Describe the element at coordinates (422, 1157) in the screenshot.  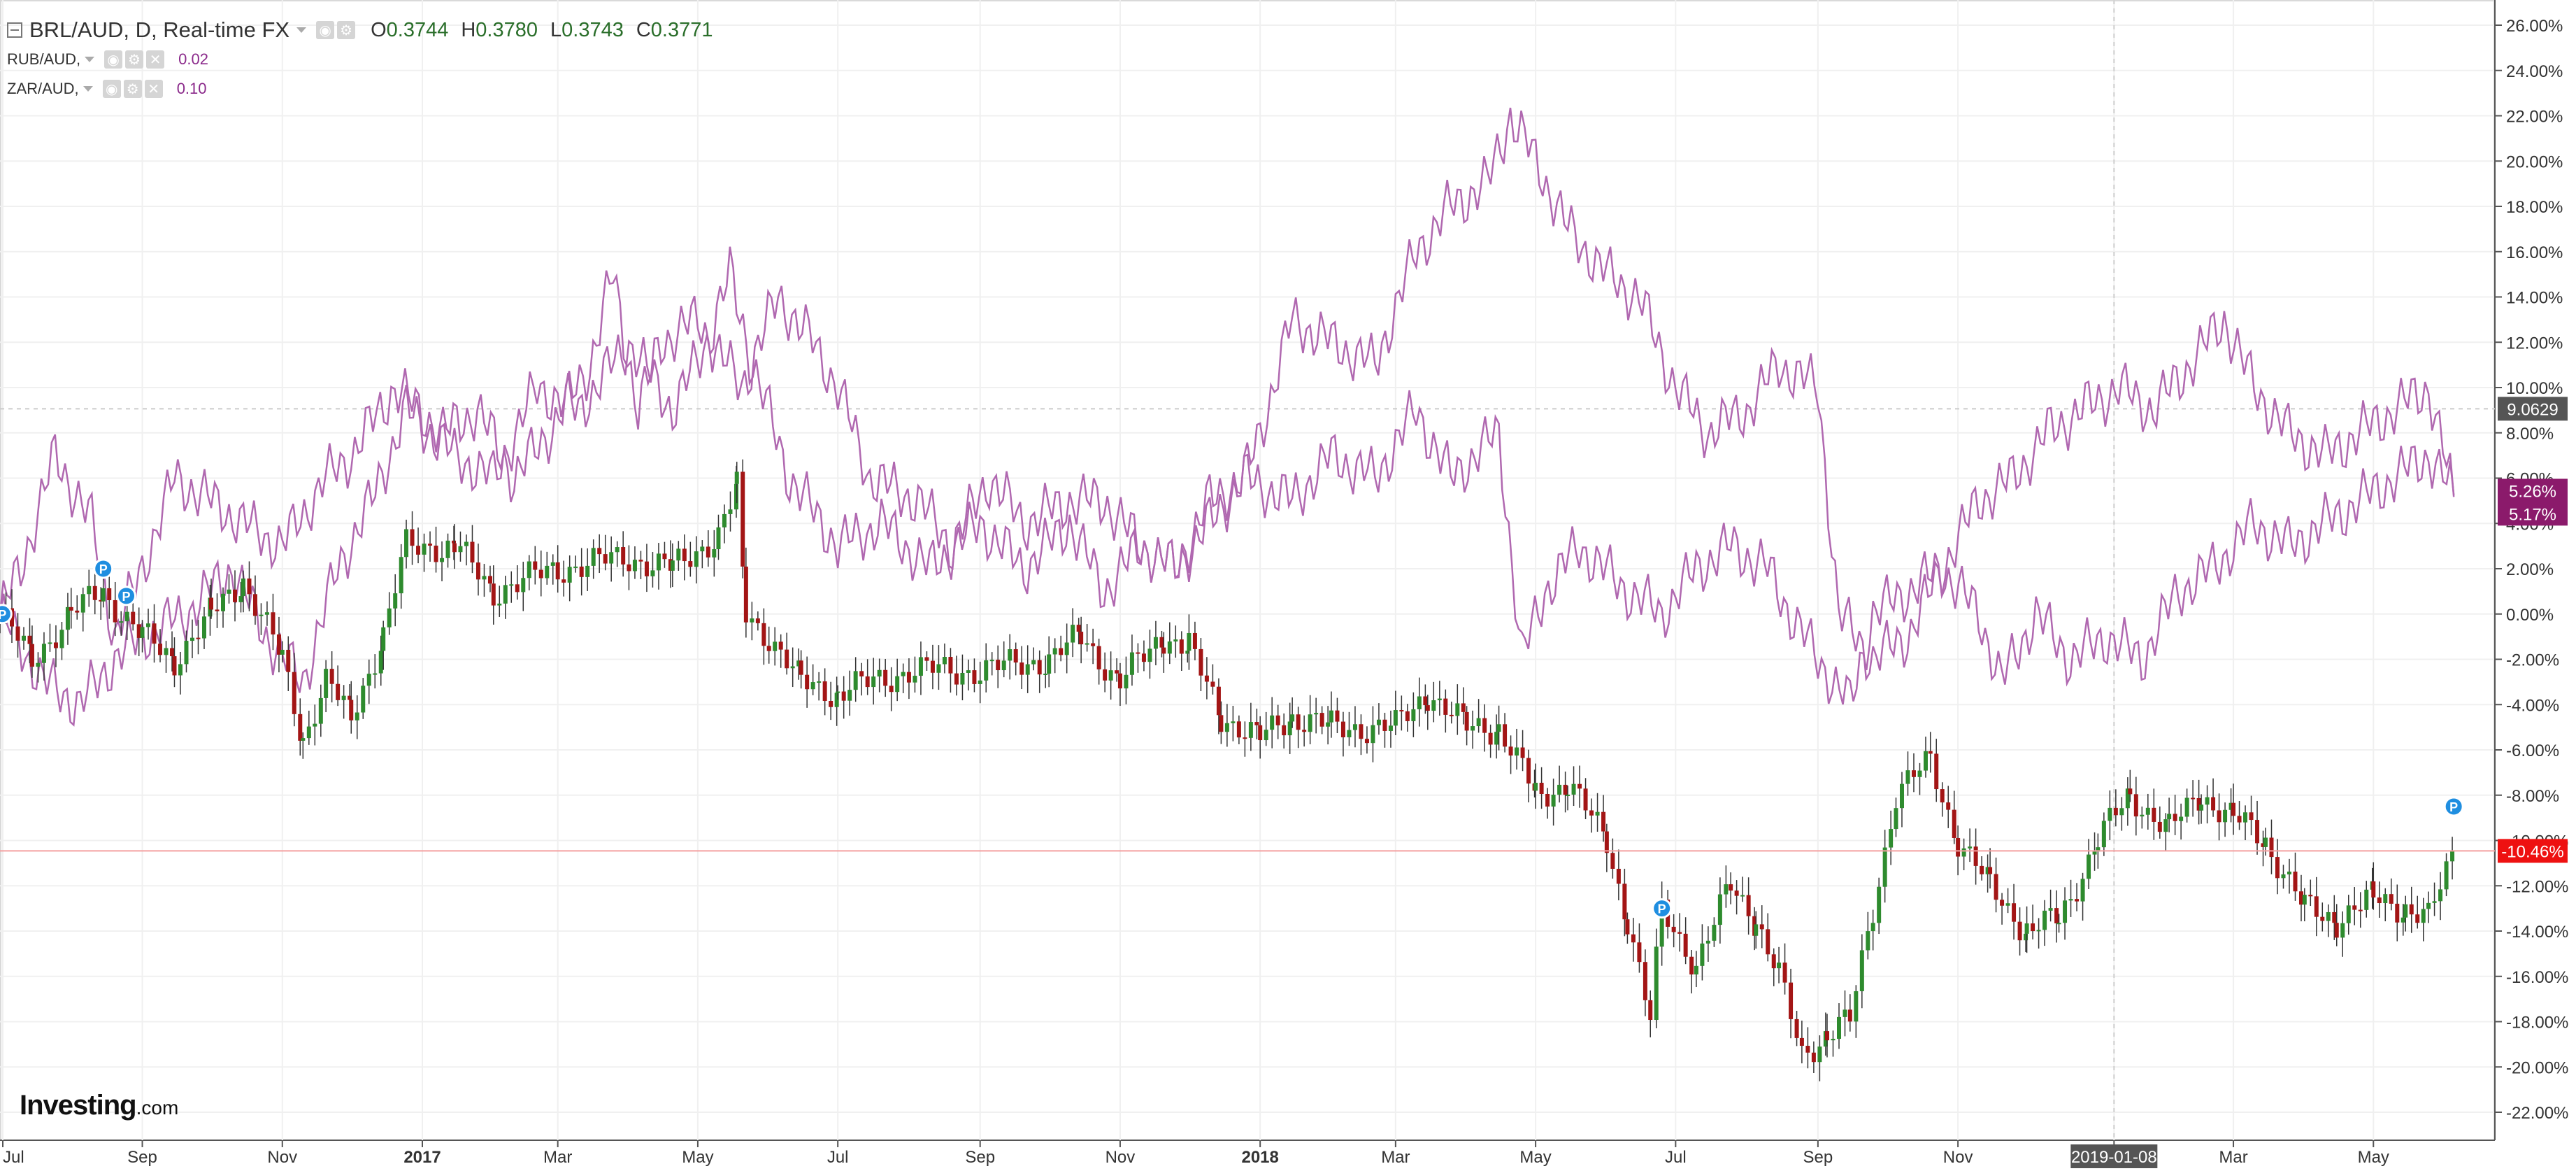
I see `x-tick-label: 2017` at that location.